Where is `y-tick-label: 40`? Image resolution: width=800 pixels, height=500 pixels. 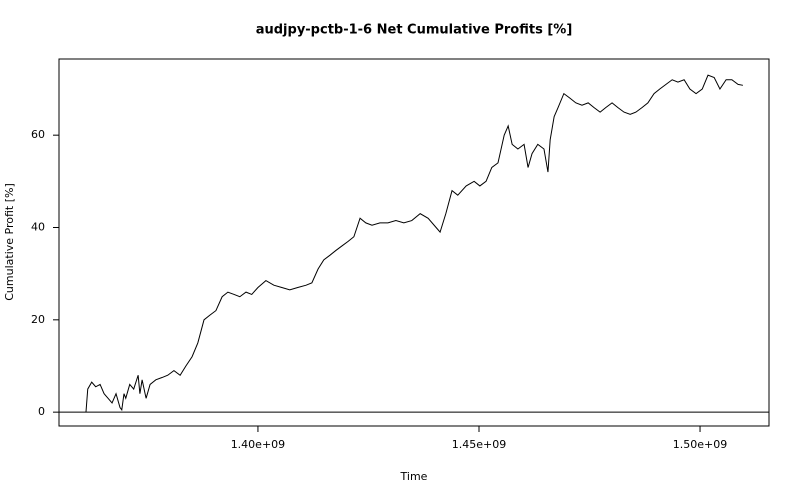
y-tick-label: 40 is located at coordinates (38, 226).